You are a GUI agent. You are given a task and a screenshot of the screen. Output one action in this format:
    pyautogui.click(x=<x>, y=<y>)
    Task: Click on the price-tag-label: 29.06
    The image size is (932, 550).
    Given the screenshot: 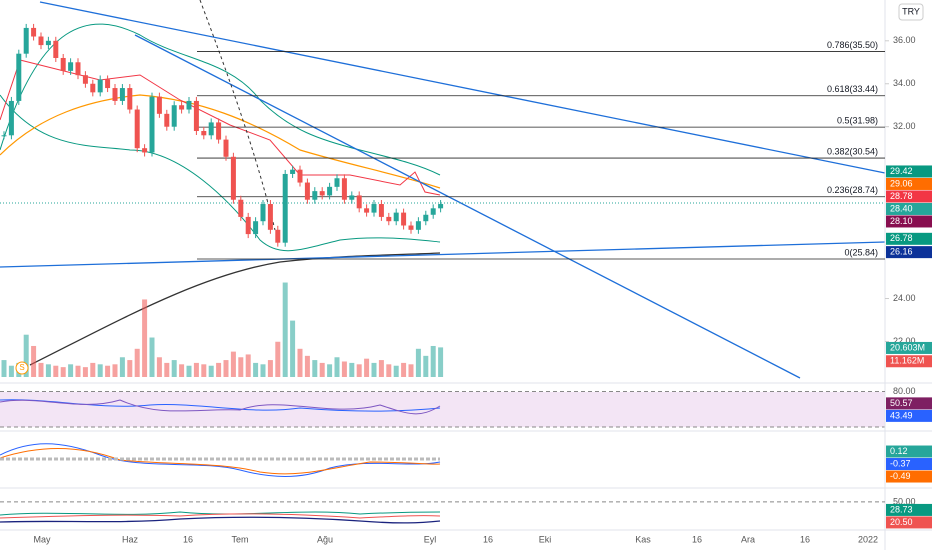 What is the action you would take?
    pyautogui.click(x=901, y=183)
    